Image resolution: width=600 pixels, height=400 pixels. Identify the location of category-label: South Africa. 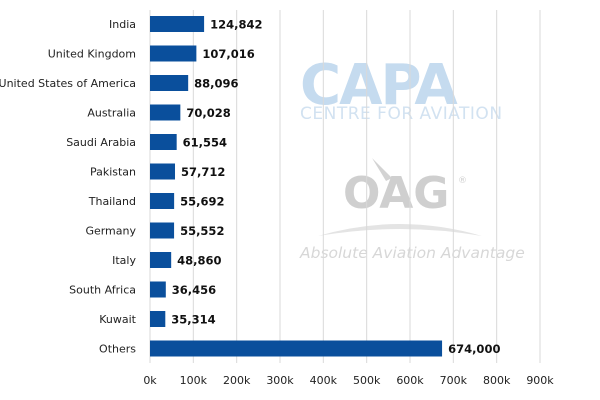
(102, 290).